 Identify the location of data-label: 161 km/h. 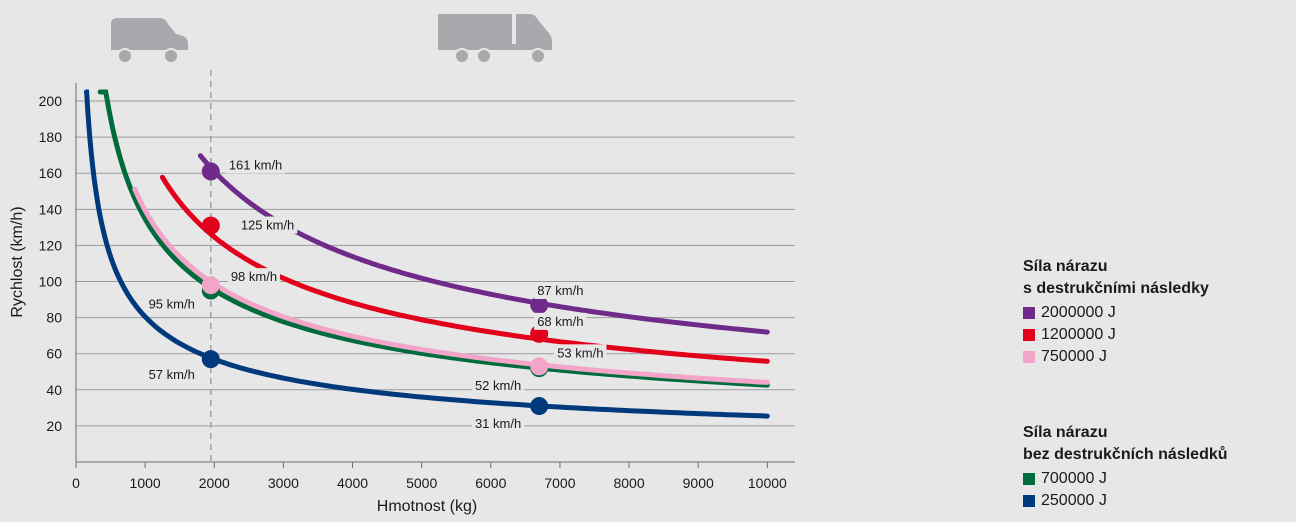
(255, 164).